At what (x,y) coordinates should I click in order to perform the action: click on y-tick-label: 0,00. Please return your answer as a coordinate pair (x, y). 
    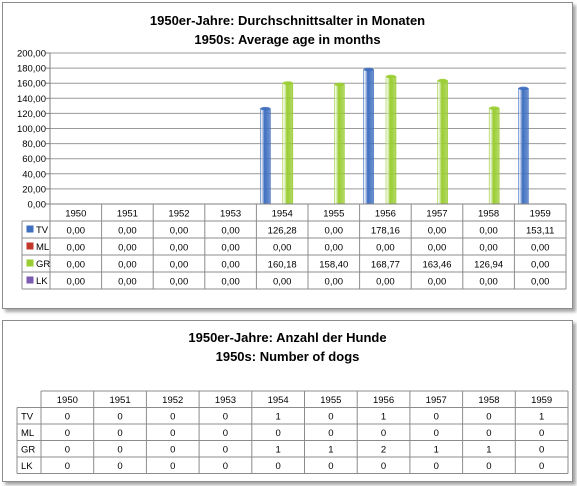
    Looking at the image, I should click on (37, 205).